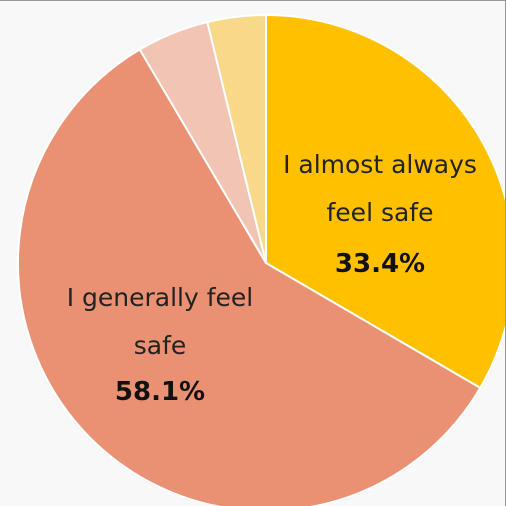 The image size is (506, 506). I want to click on pie-slice, so click(236, 138).